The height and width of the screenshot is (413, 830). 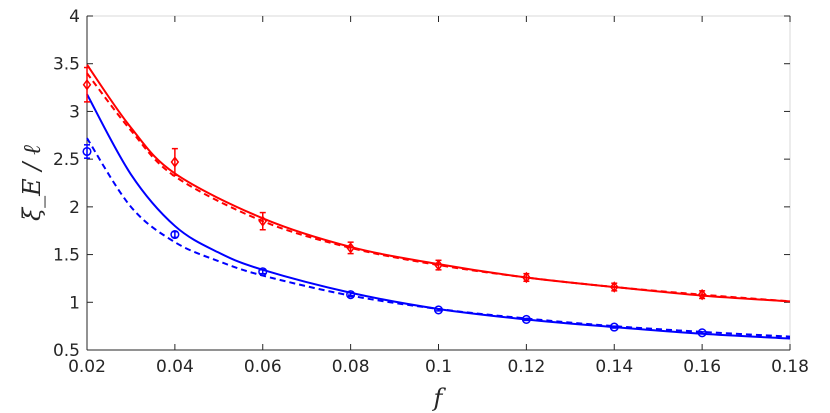 I want to click on x-tick-label: 0.12, so click(x=526, y=367).